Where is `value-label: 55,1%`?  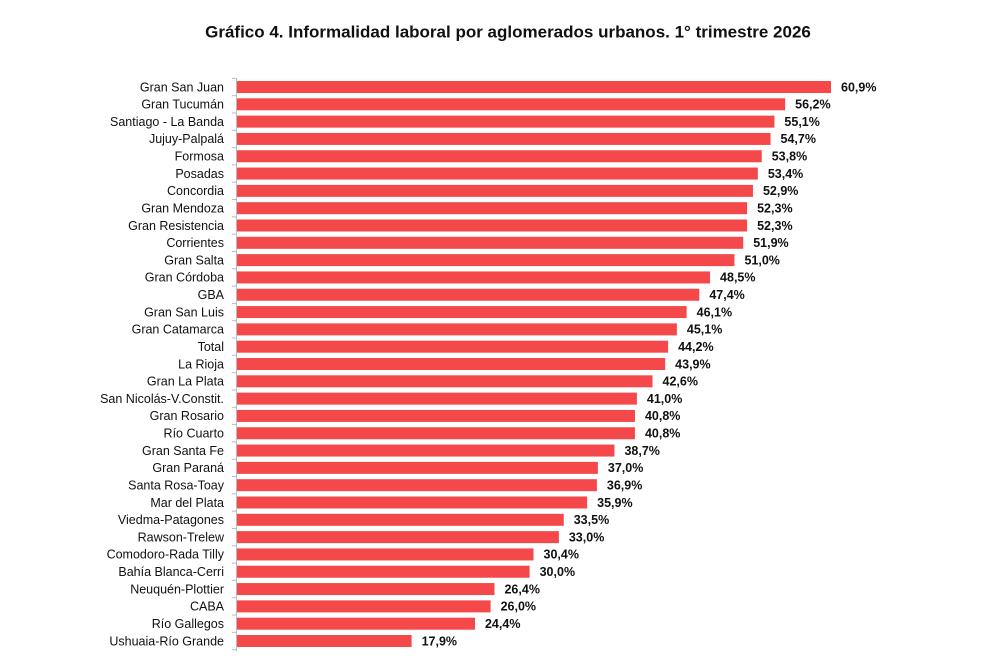
value-label: 55,1% is located at coordinates (801, 122).